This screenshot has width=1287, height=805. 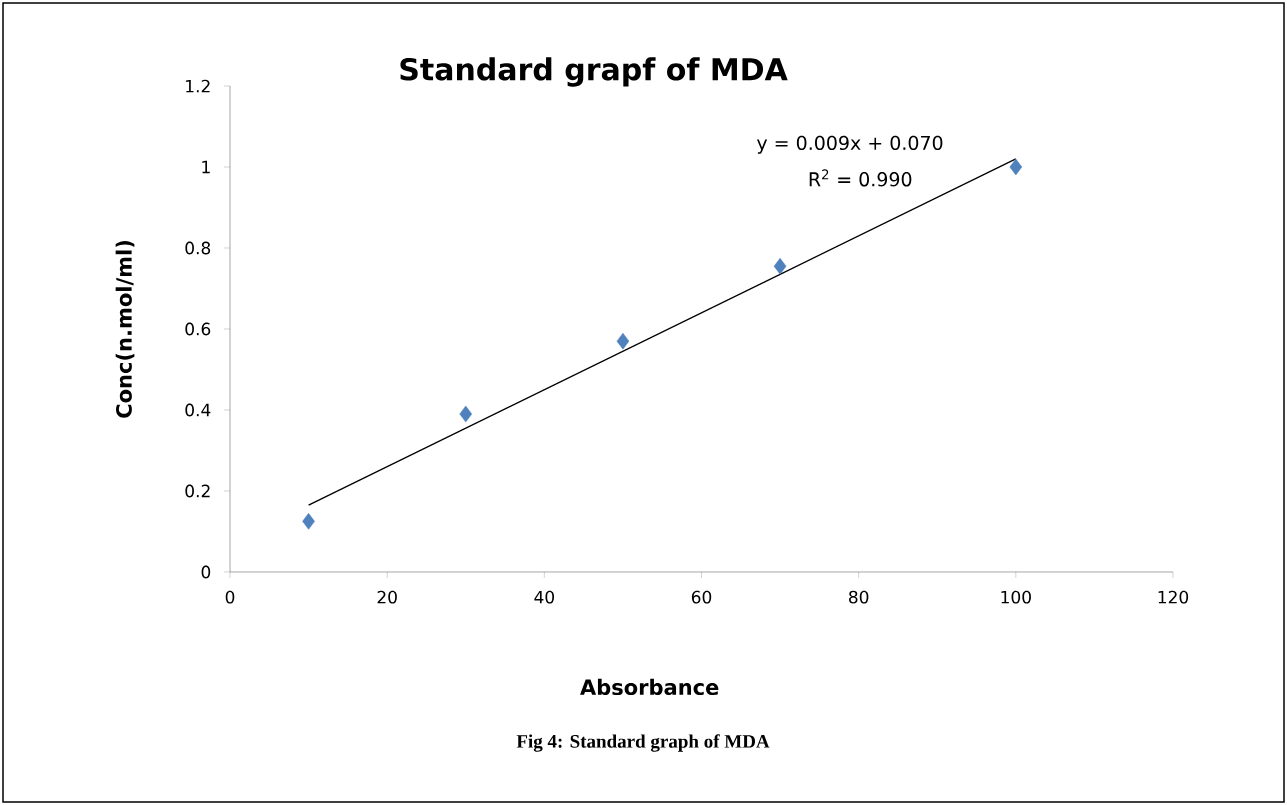 I want to click on caption: Fig 4: Standard graph of MDA, so click(x=643, y=743).